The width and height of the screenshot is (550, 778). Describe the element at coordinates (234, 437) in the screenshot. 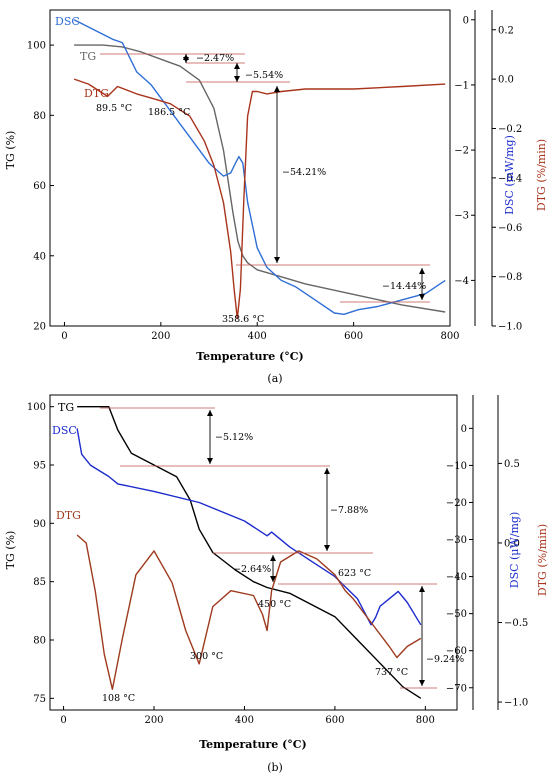

I see `annotation-label: −5.12%` at that location.